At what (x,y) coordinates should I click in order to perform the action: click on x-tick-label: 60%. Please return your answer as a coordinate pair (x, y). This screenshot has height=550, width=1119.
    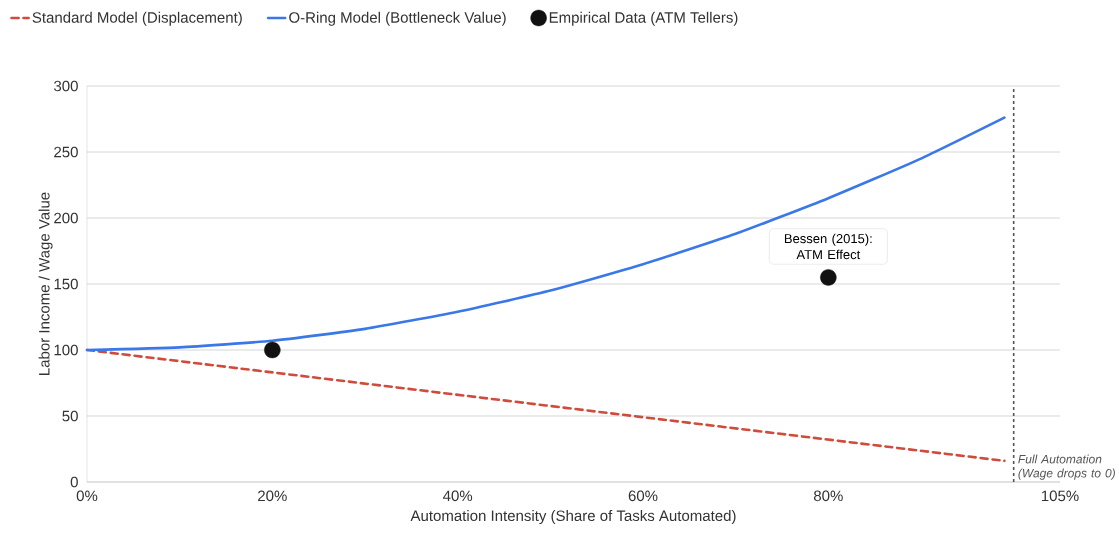
    Looking at the image, I should click on (643, 496).